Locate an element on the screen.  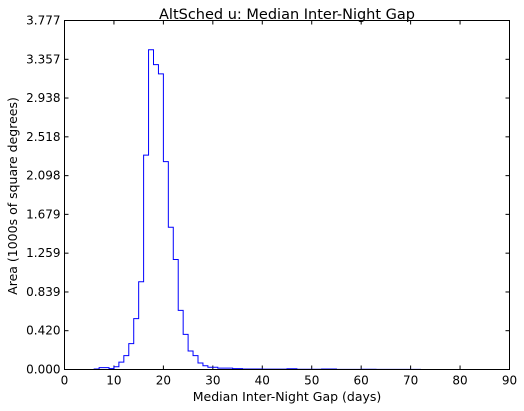
y-tick-label: 0.420 is located at coordinates (43, 331).